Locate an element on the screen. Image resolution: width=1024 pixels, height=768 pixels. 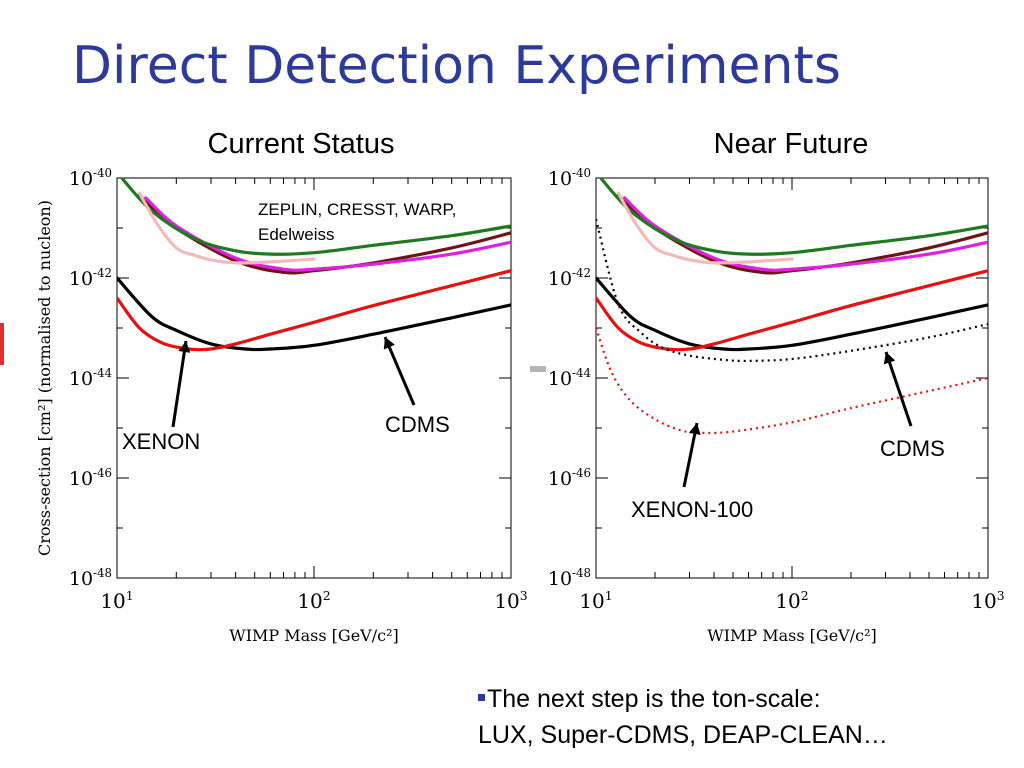
bullet-line-1: The next step is the ton-scale: is located at coordinates (683, 699).